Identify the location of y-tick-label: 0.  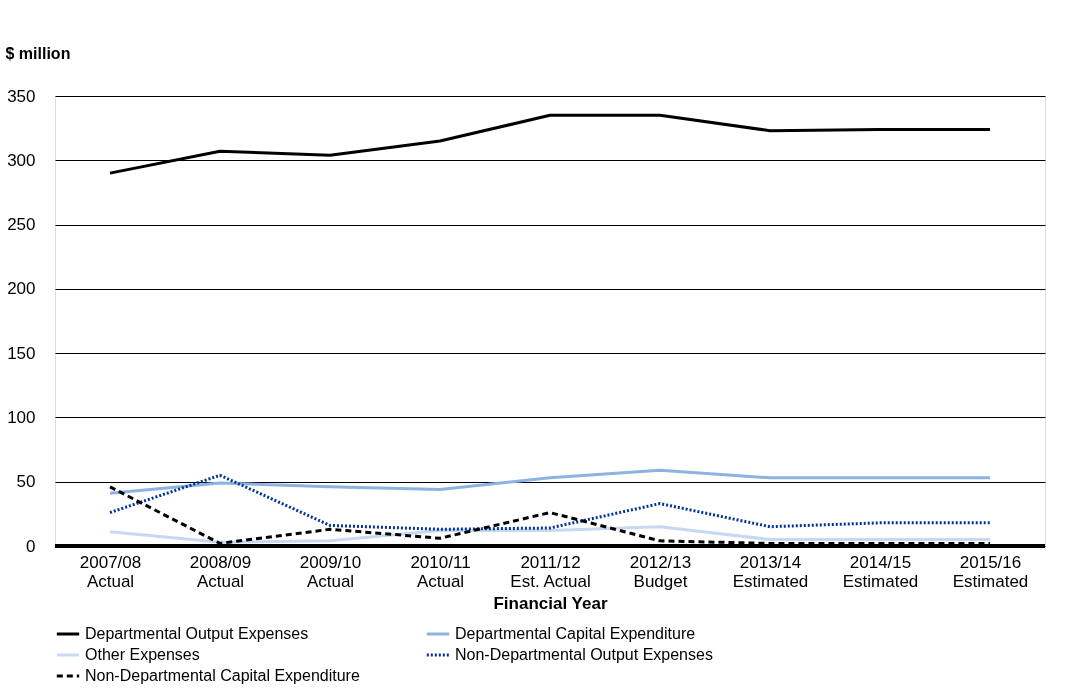
(31, 546).